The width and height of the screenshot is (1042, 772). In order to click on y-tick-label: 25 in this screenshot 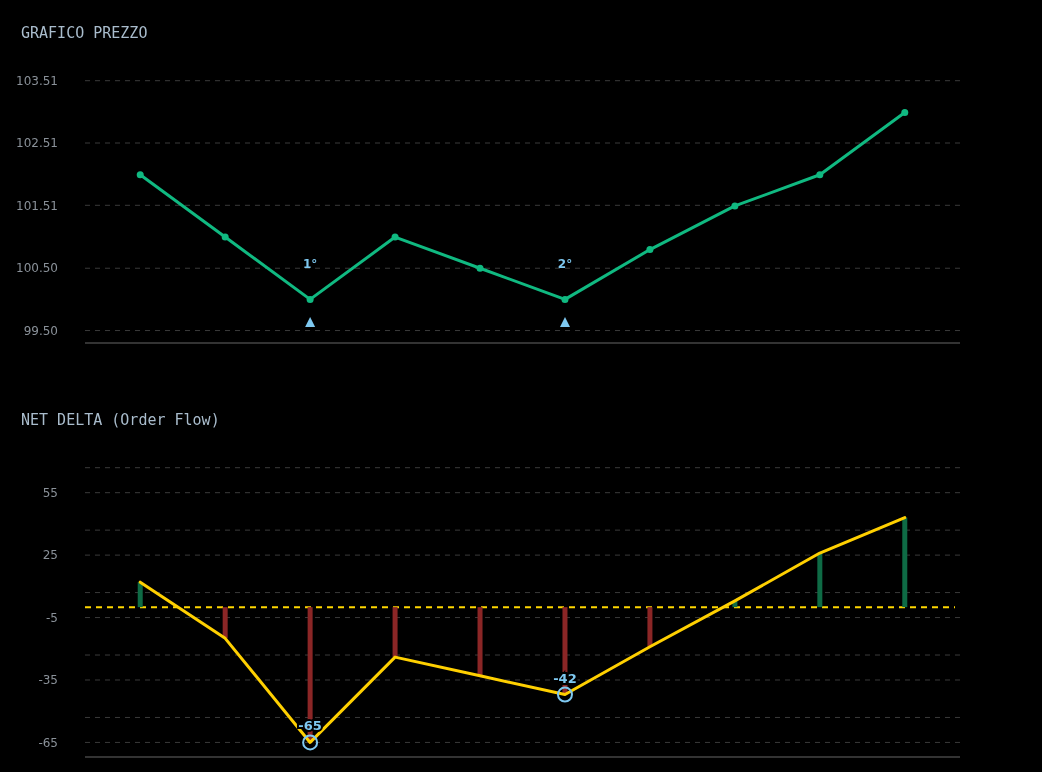, I will do `click(50, 555)`.